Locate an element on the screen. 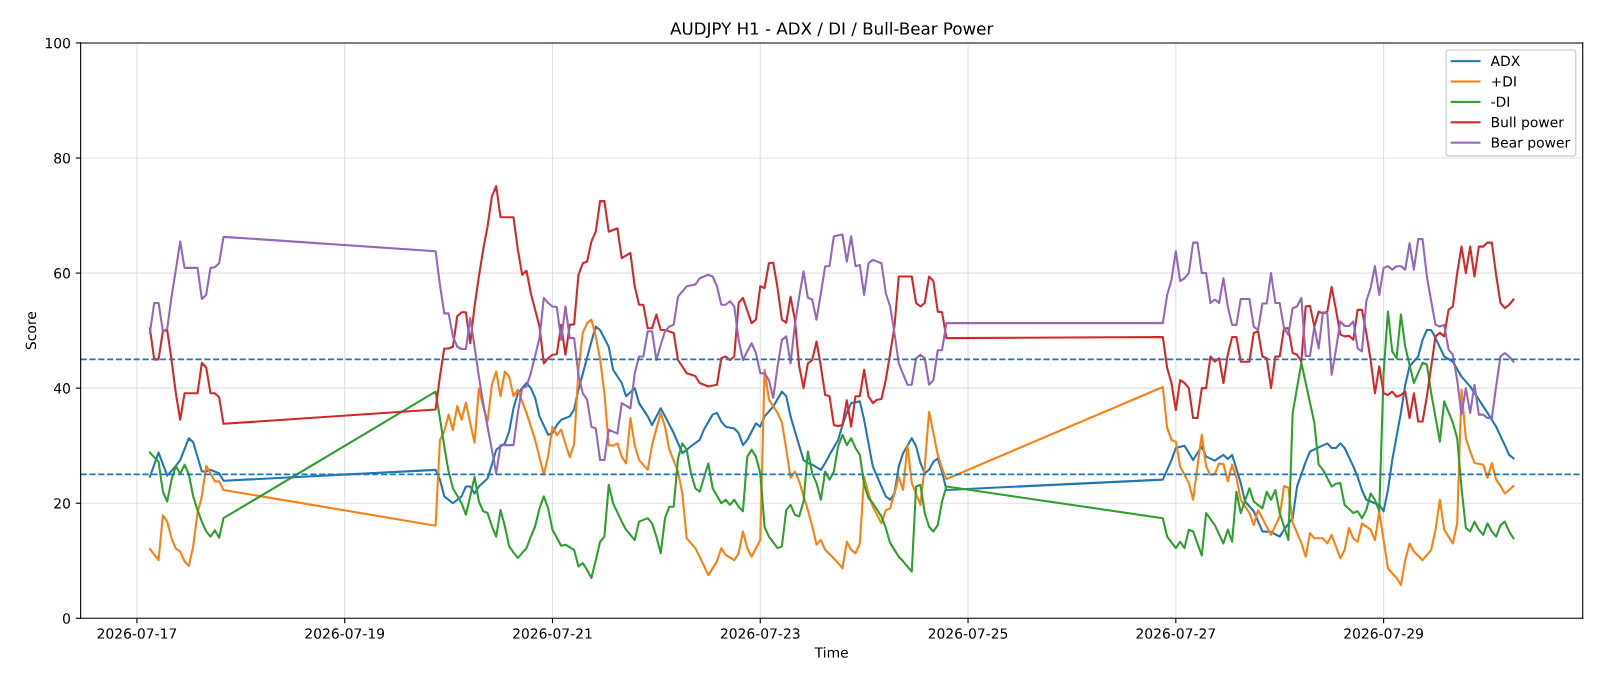 This screenshot has height=686, width=1600. legend-label: +DI is located at coordinates (1504, 81).